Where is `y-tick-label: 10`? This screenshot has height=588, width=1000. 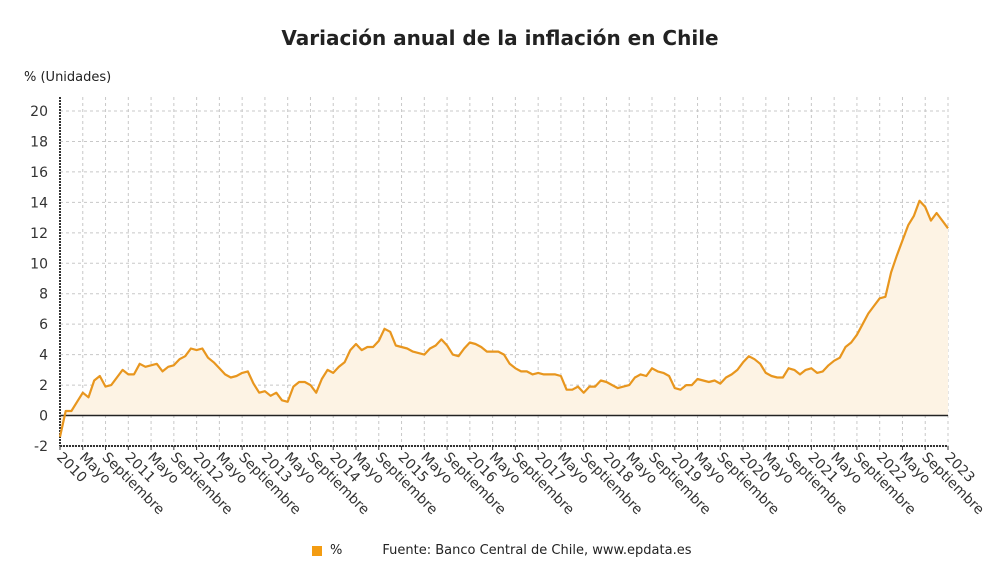
y-tick-label: 10 is located at coordinates (39, 264).